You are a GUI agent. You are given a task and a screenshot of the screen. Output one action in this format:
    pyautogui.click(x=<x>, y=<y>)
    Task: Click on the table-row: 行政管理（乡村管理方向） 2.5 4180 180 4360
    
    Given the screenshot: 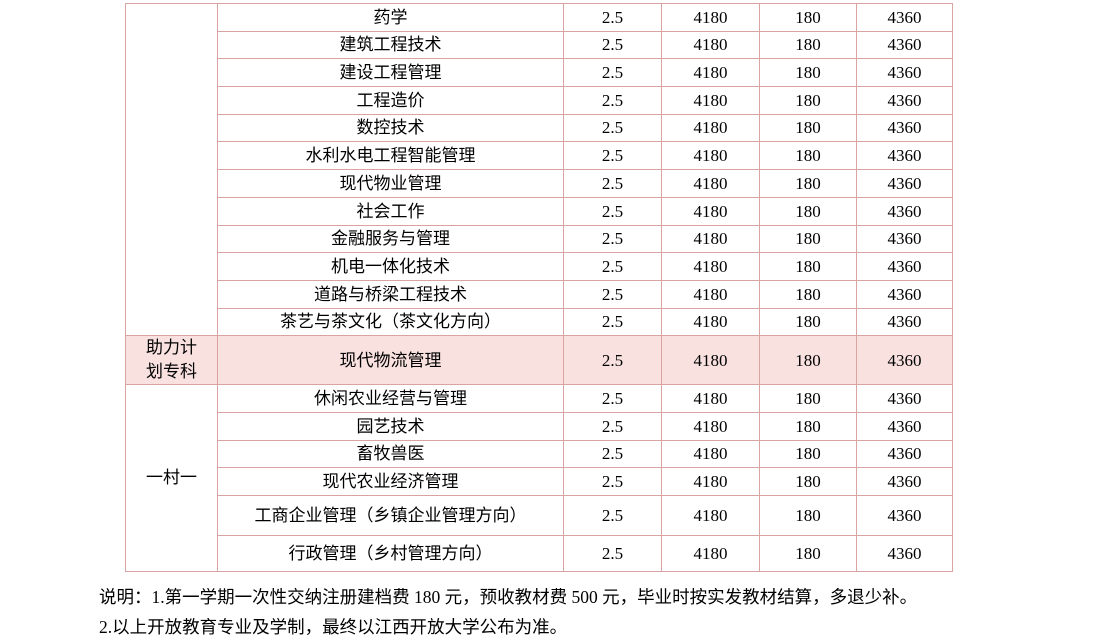 What is the action you would take?
    pyautogui.click(x=539, y=553)
    